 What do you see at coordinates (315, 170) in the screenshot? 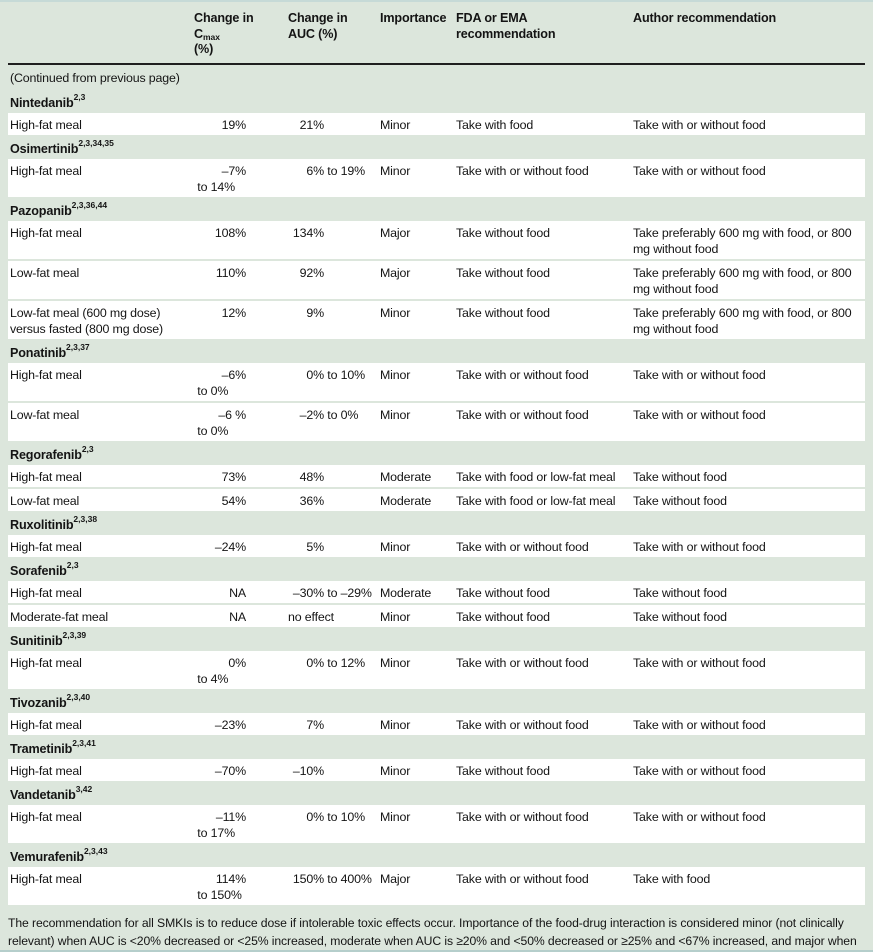
I see `value-number: 6%` at bounding box center [315, 170].